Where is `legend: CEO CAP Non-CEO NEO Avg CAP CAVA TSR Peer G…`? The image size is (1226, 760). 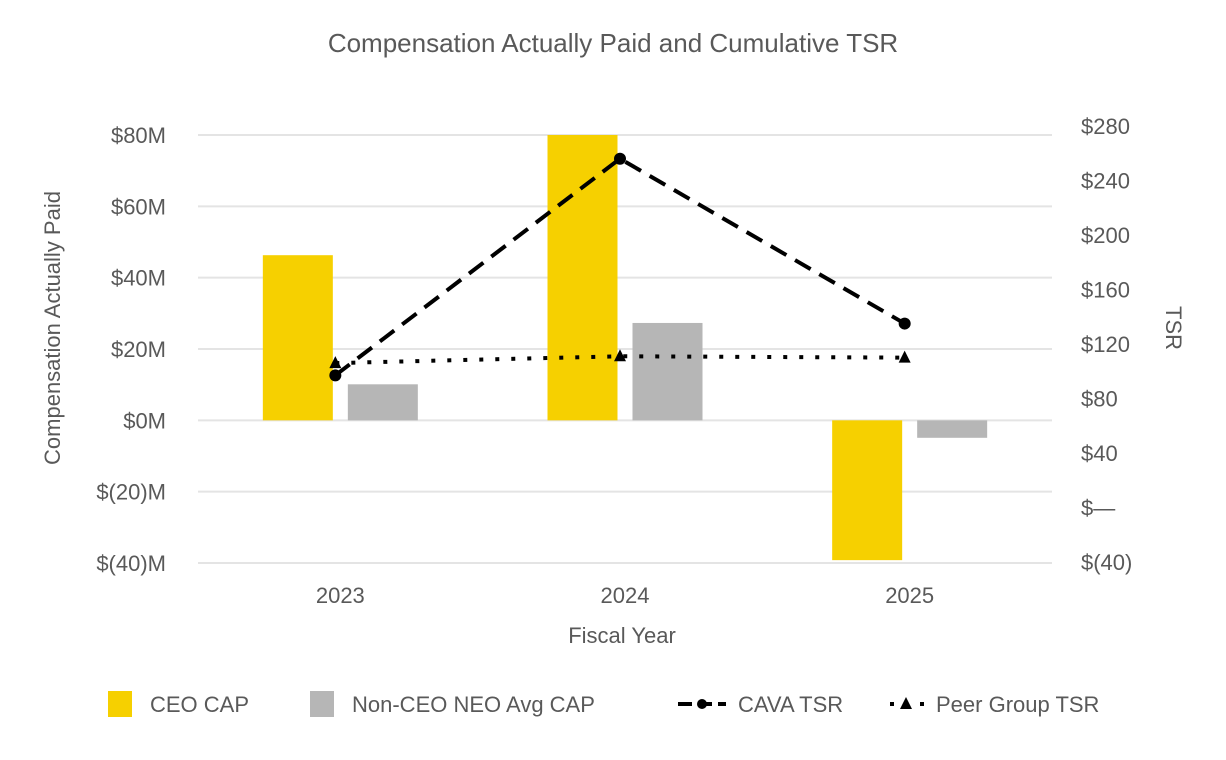 legend: CEO CAP Non-CEO NEO Avg CAP CAVA TSR Peer G… is located at coordinates (603, 704).